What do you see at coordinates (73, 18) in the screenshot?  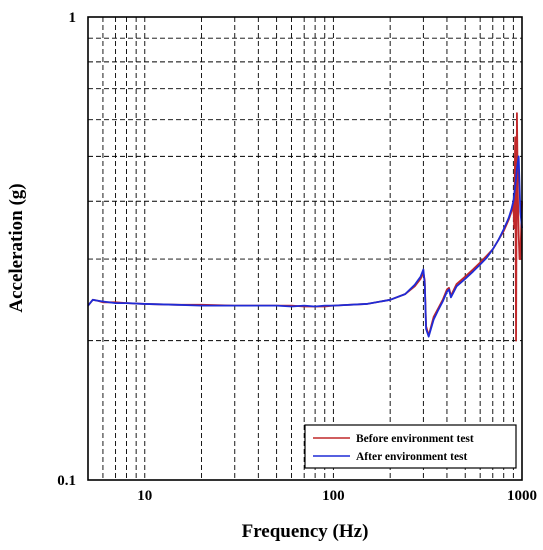 I see `y-tick-label: 1` at bounding box center [73, 18].